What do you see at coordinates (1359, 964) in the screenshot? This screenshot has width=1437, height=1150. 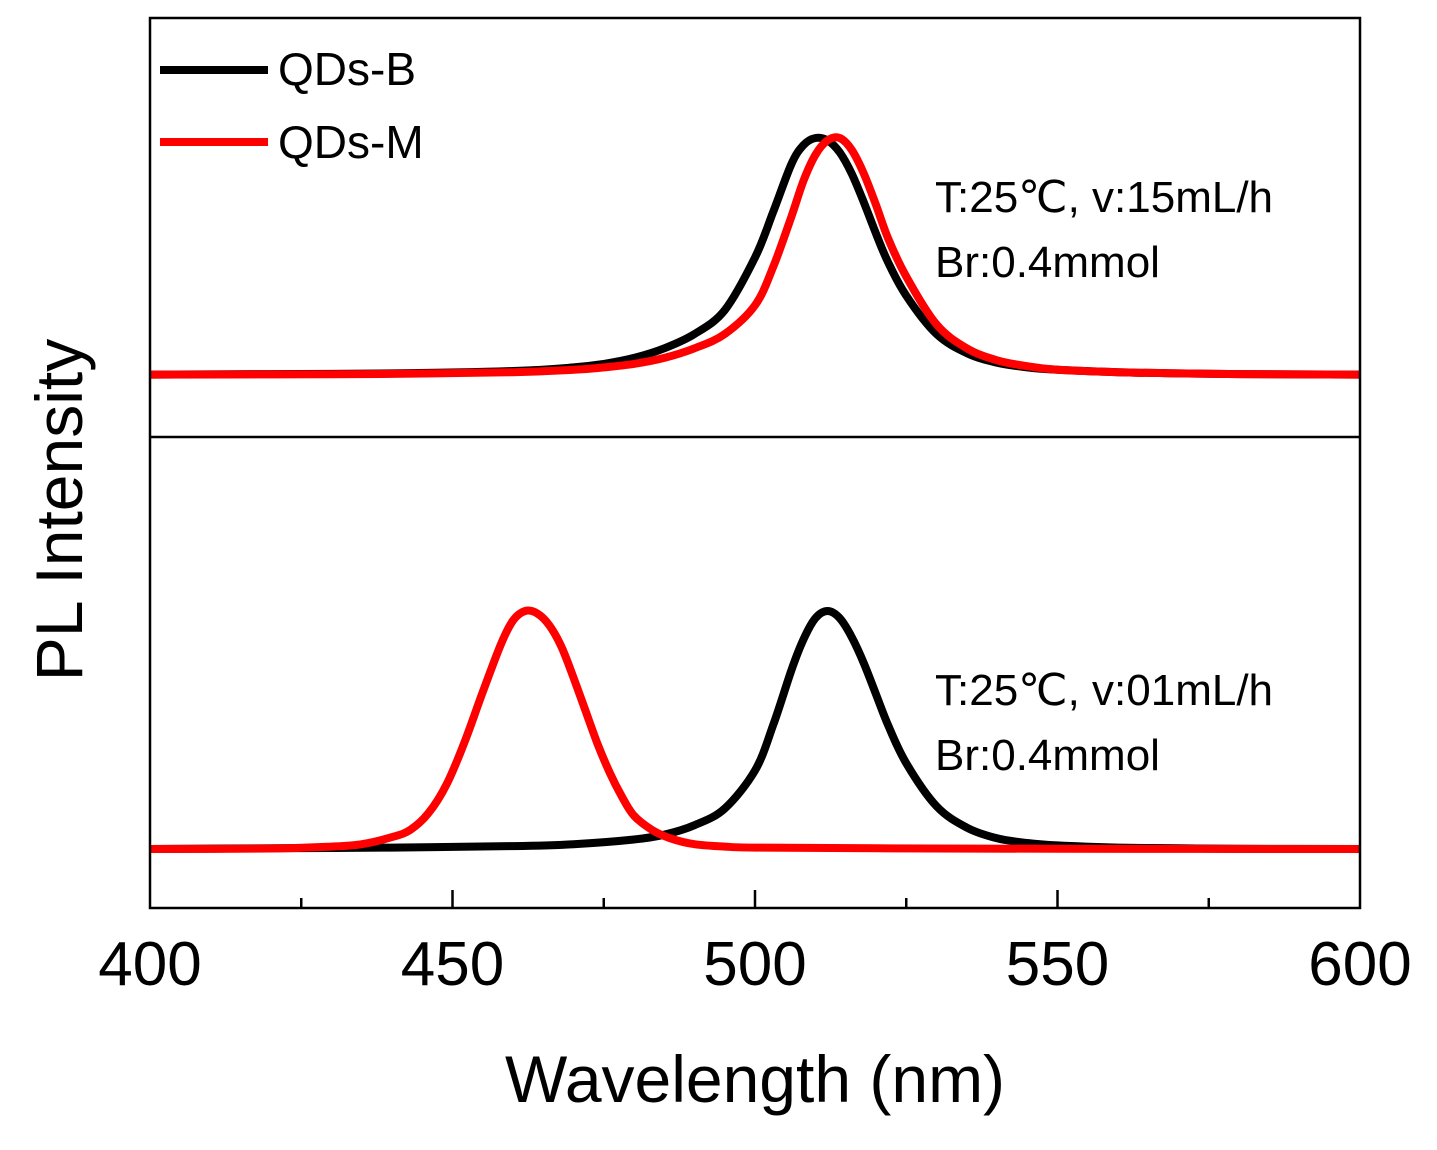 I see `x-tick-label-600: 600` at bounding box center [1359, 964].